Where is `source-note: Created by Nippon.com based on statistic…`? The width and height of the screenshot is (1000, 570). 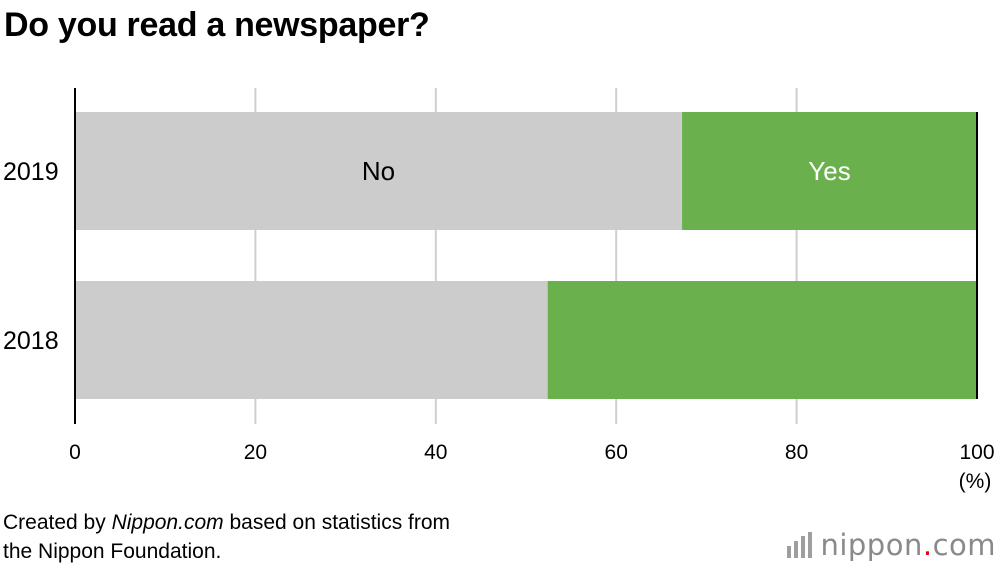
source-note: Created by Nippon.com based on statistic… is located at coordinates (226, 537).